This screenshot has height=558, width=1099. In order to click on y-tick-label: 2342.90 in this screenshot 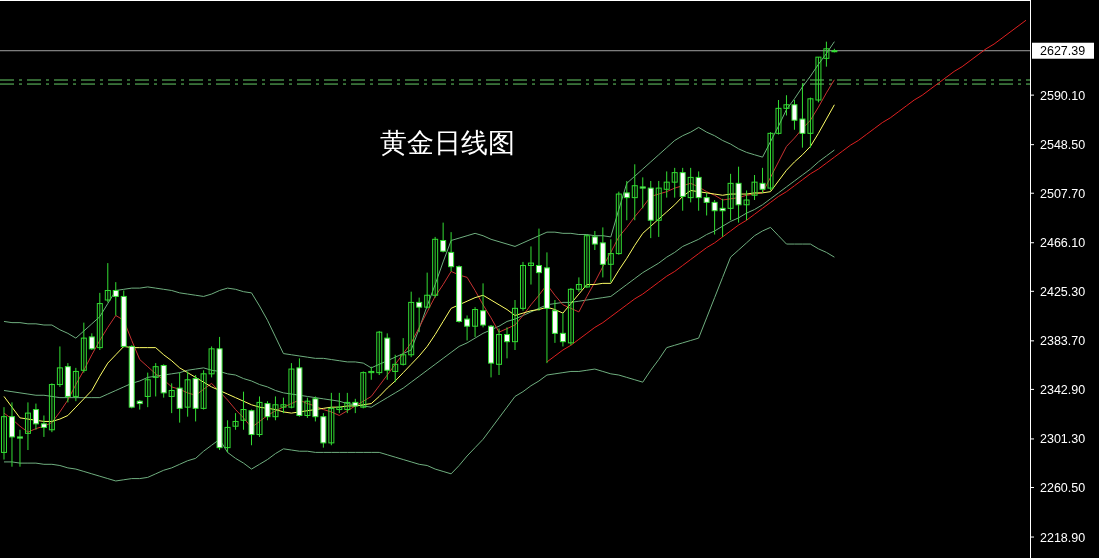, I will do `click(1063, 389)`.